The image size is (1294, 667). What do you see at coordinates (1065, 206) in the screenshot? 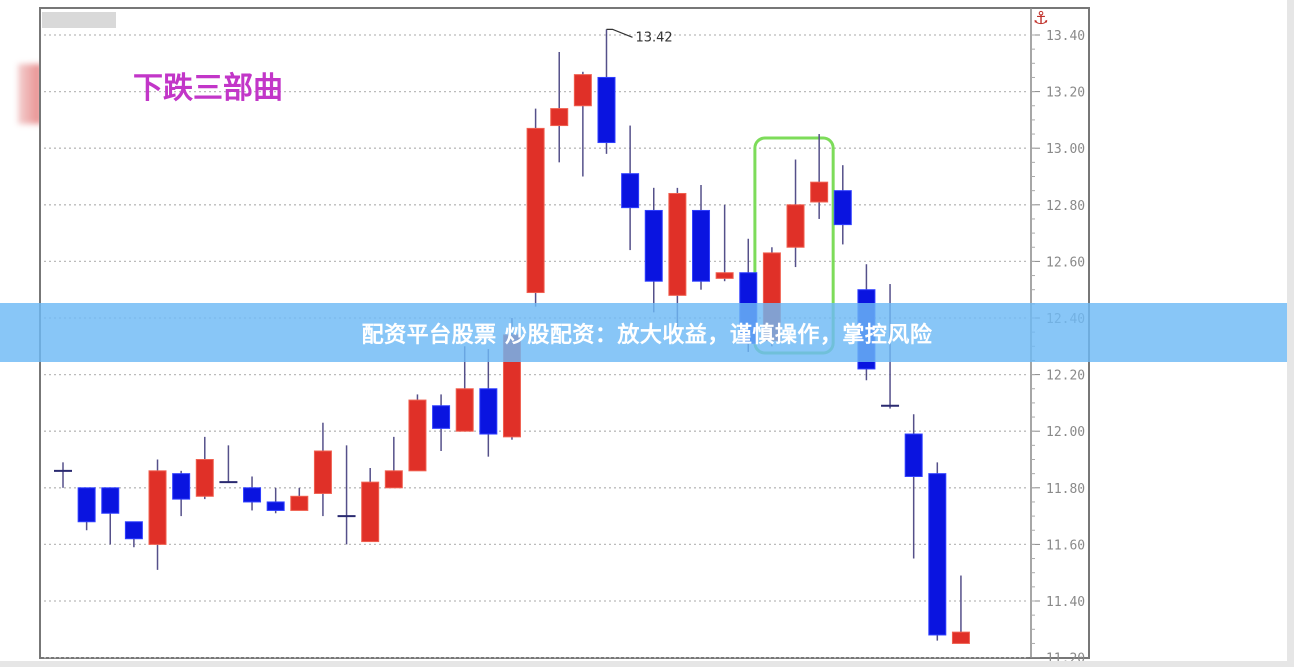
I see `y-tick-label: 12.80` at bounding box center [1065, 206].